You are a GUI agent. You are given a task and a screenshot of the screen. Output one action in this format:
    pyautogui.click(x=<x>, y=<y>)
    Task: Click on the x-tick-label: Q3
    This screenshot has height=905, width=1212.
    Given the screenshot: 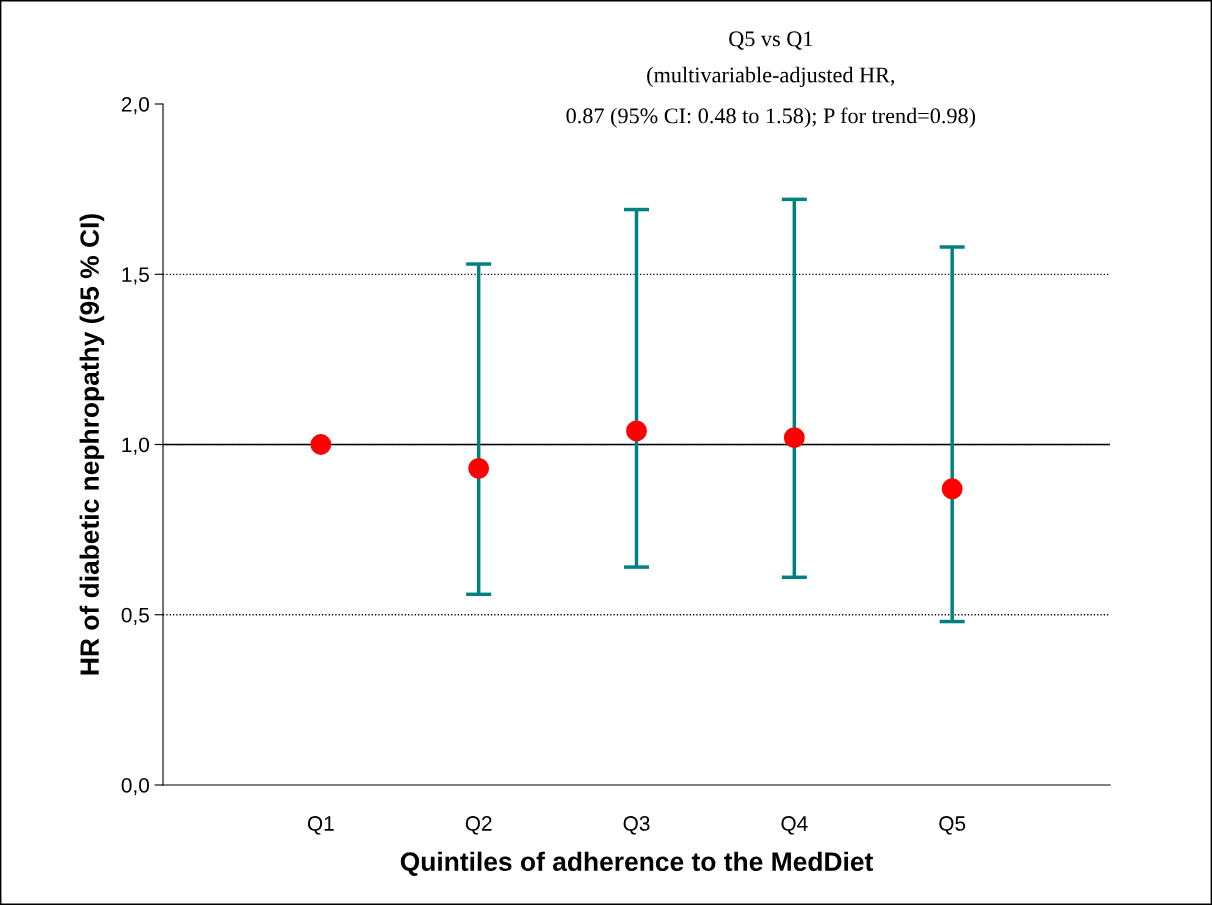 What is the action you would take?
    pyautogui.click(x=636, y=825)
    